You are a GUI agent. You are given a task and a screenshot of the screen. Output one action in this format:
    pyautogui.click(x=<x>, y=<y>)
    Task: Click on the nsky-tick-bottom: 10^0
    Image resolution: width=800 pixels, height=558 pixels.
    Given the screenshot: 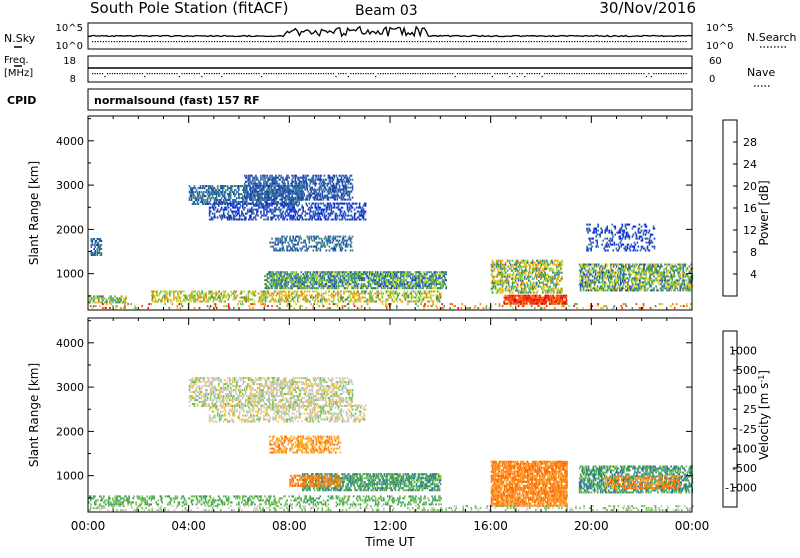 What is the action you would take?
    pyautogui.click(x=69, y=46)
    